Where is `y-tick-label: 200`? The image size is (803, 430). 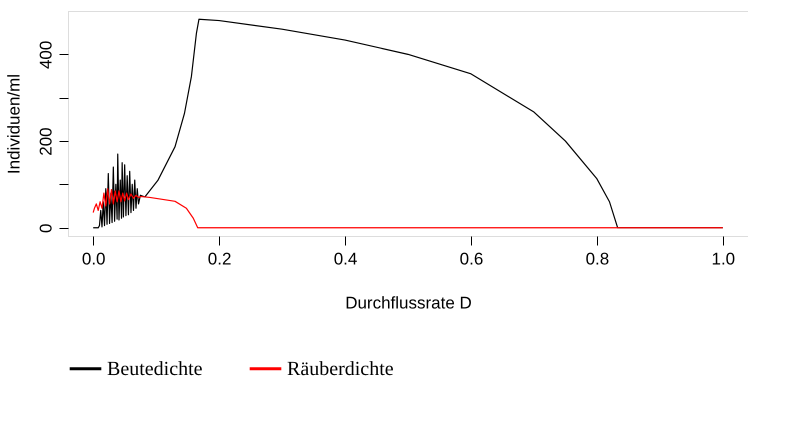
y-tick-label: 200 is located at coordinates (46, 141).